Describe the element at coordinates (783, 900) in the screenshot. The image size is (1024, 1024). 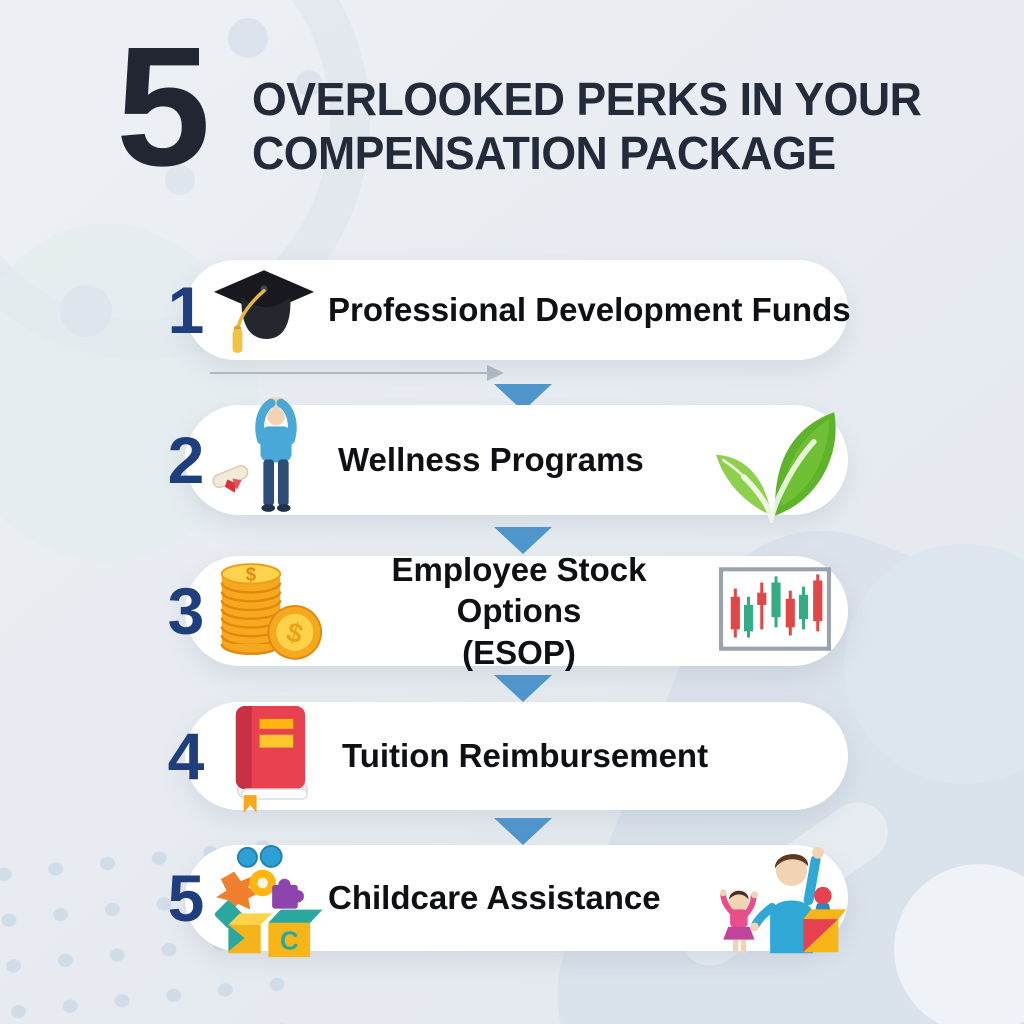
I see `family-icon` at that location.